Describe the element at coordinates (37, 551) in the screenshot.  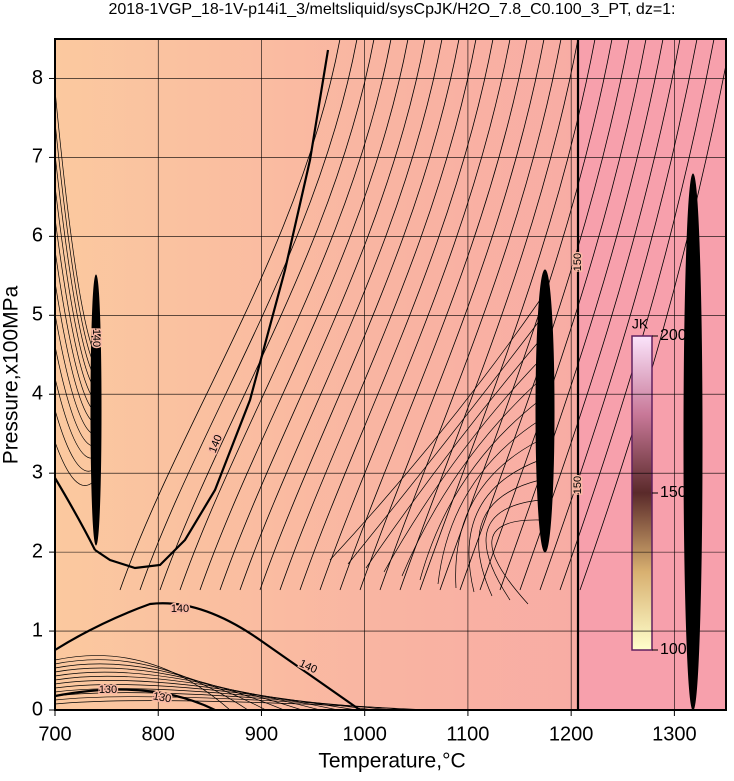
I see `y-tick-label: 2` at that location.